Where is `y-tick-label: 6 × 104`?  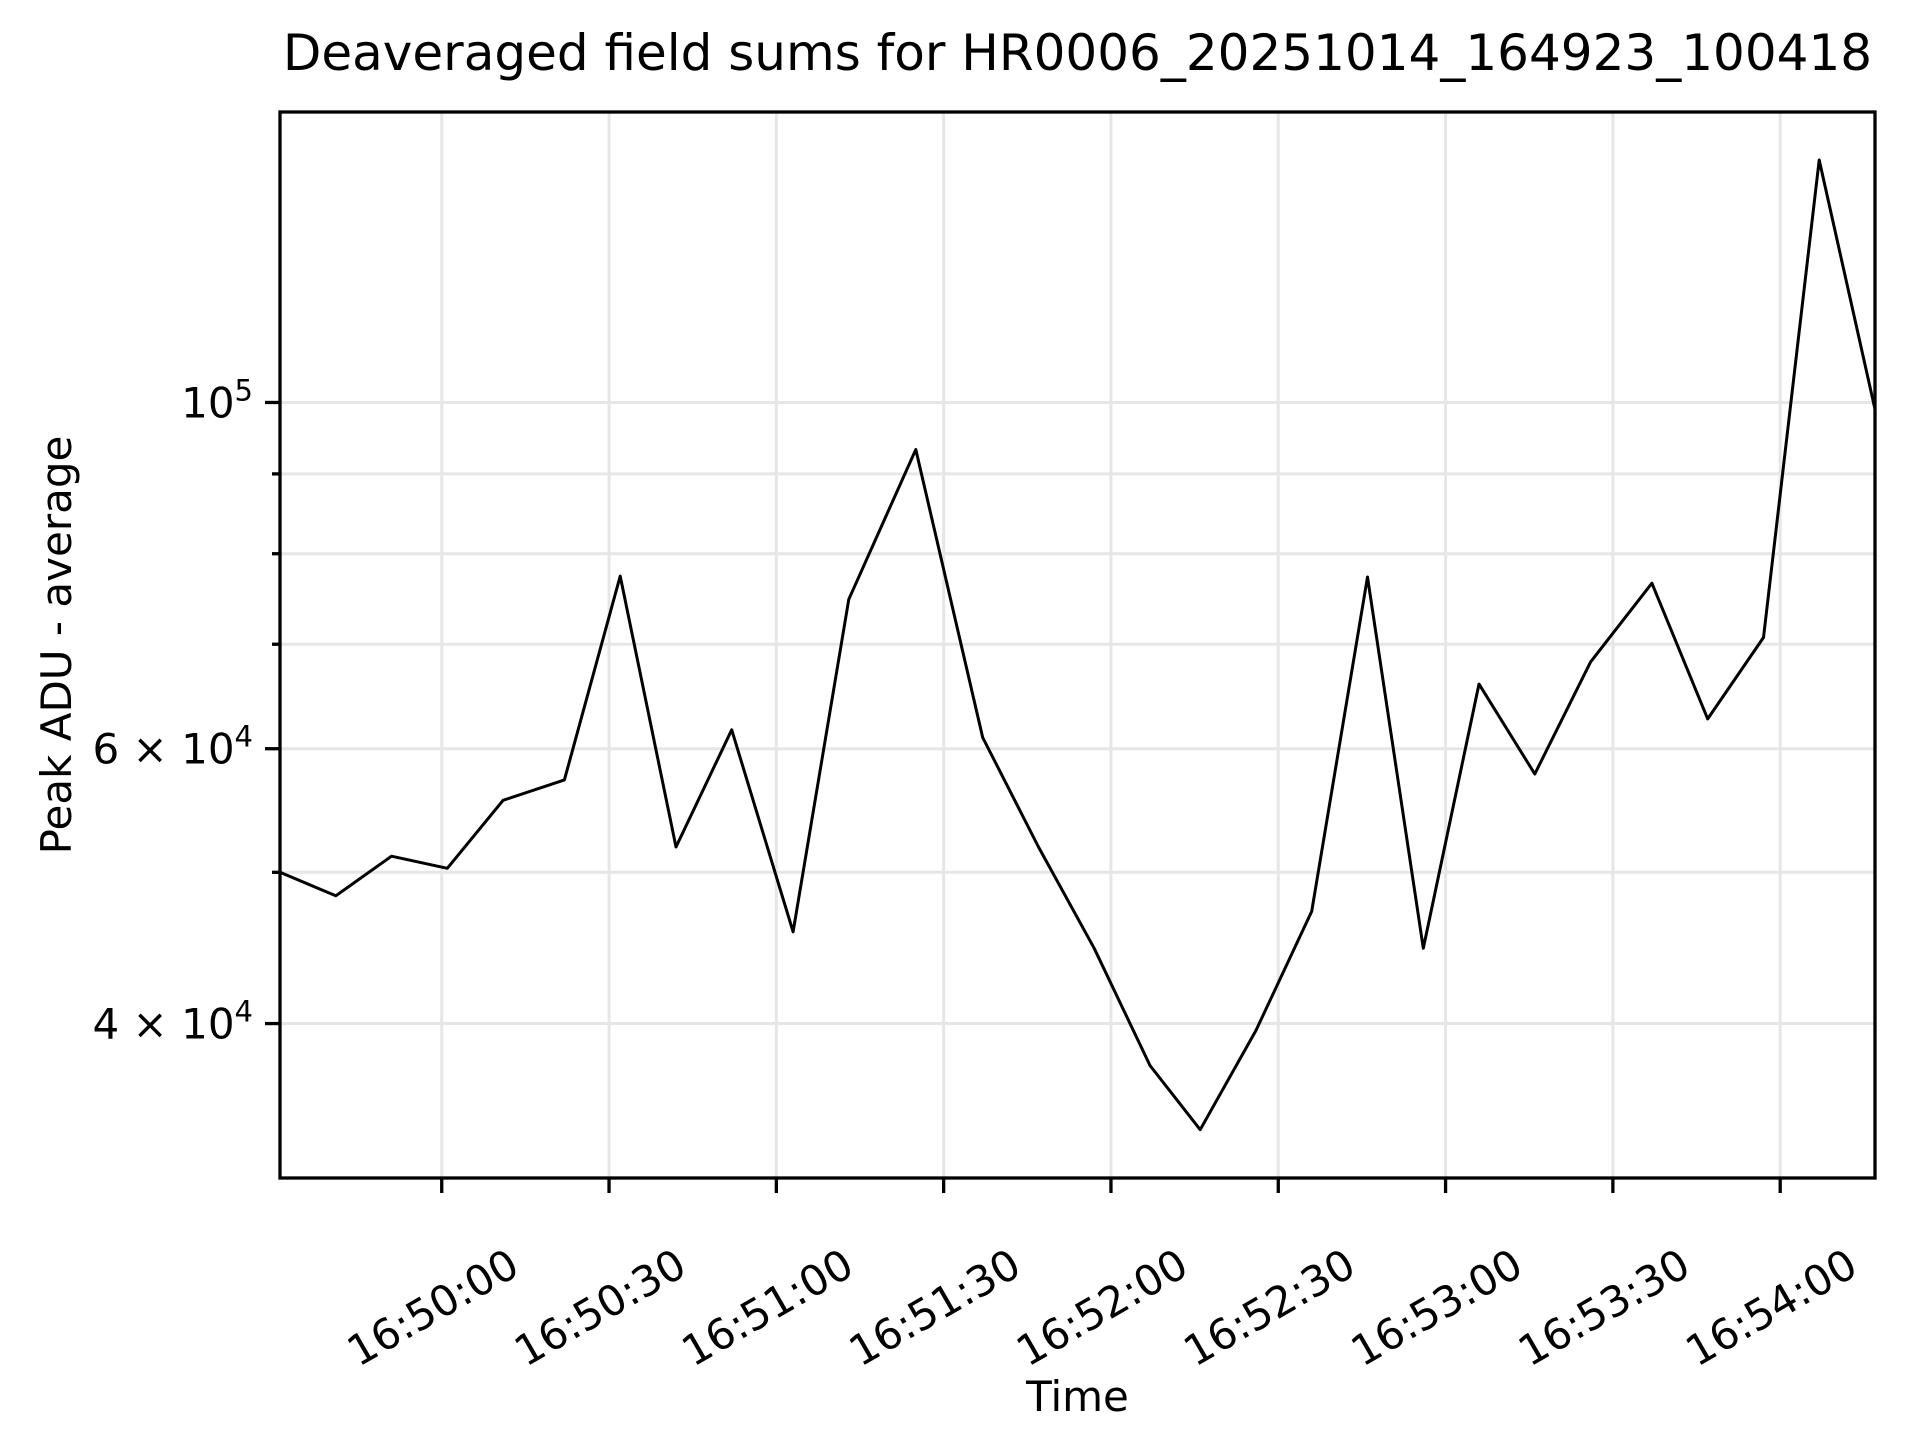 y-tick-label: 6 × 104 is located at coordinates (172, 747).